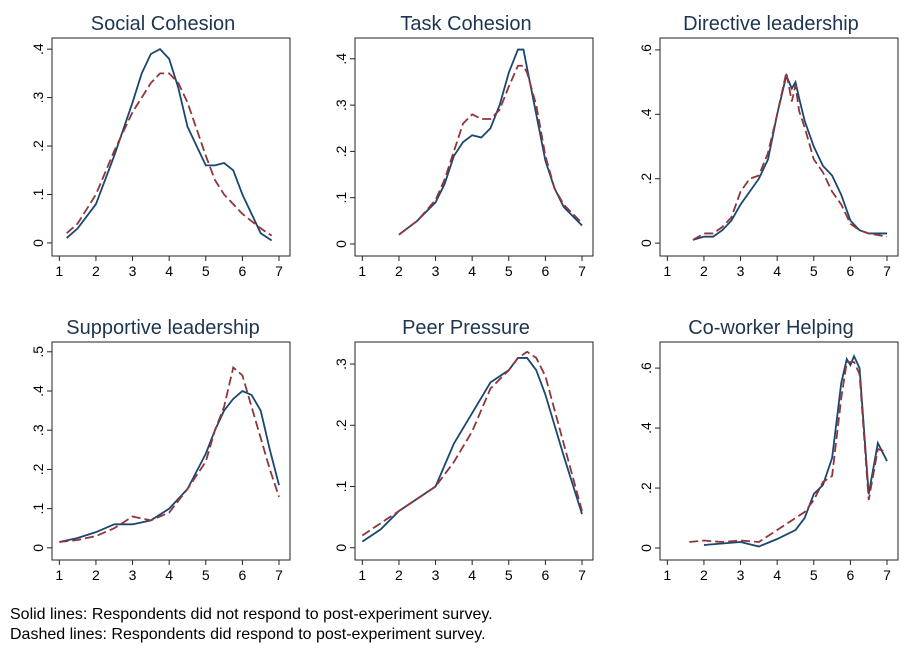 Image resolution: width=907 pixels, height=652 pixels. I want to click on panel-title: Supportive leadership, so click(162, 328).